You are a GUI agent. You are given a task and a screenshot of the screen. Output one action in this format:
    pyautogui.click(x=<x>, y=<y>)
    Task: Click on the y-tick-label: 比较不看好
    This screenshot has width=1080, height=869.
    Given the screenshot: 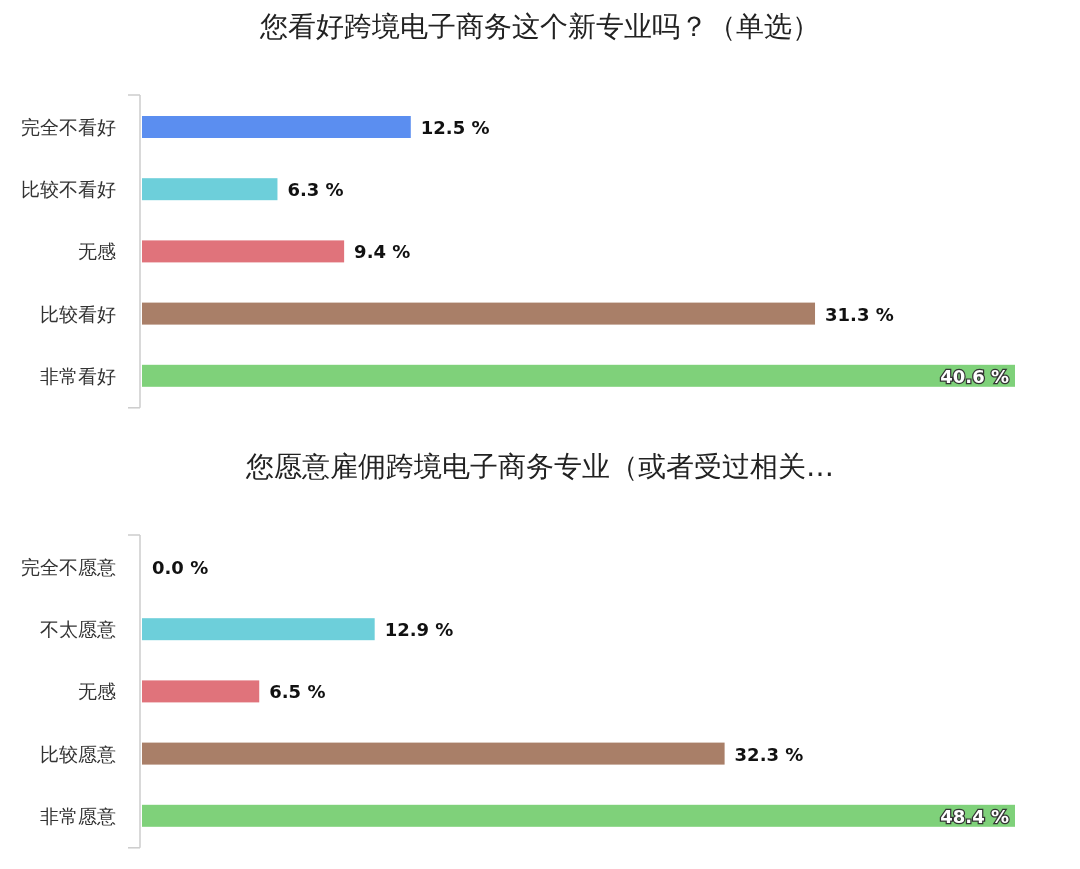 What is the action you would take?
    pyautogui.click(x=68, y=189)
    